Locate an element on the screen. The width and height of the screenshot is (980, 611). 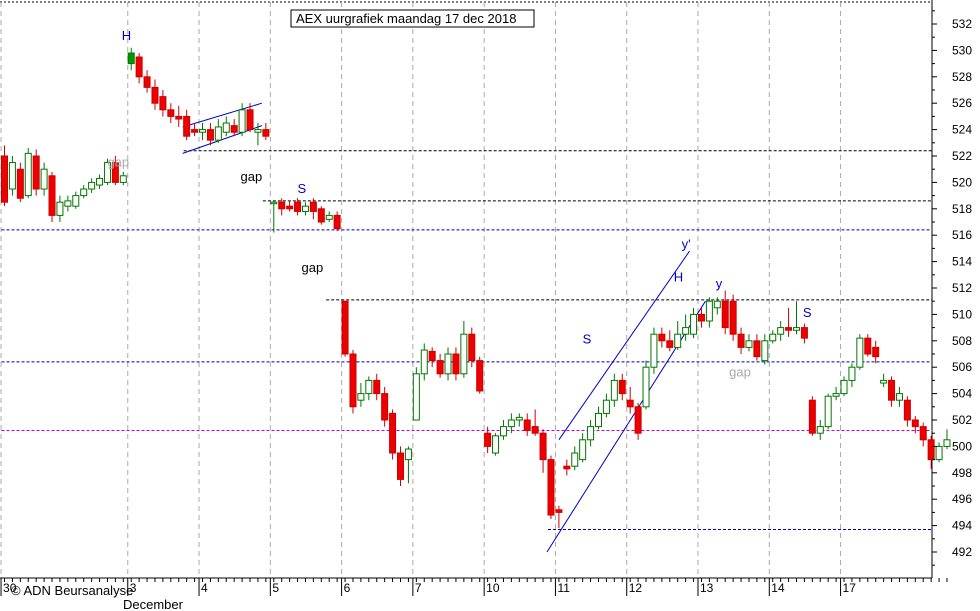
x-tick-label: 6 is located at coordinates (347, 588).